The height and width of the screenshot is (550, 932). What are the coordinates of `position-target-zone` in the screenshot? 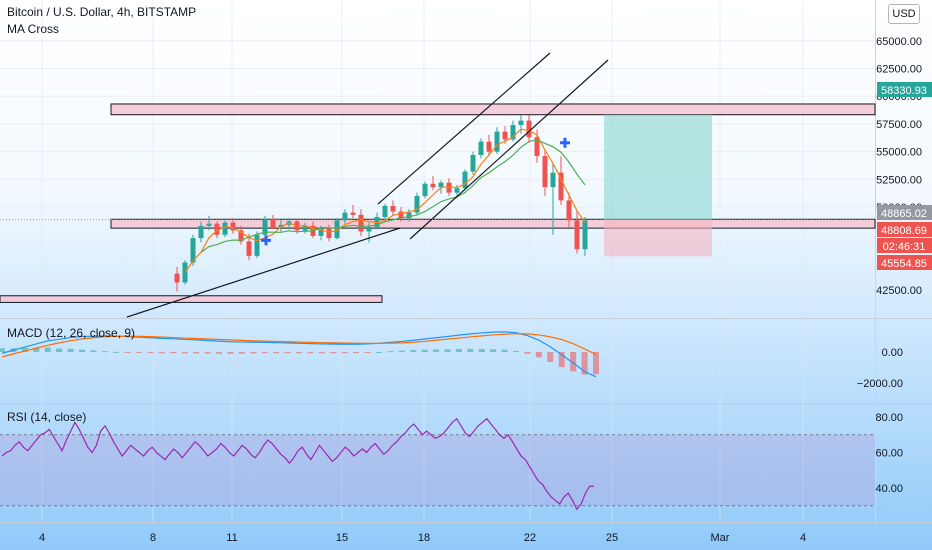 It's located at (658, 167).